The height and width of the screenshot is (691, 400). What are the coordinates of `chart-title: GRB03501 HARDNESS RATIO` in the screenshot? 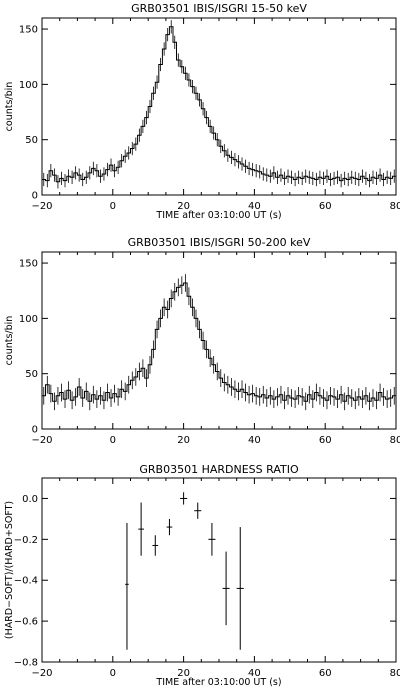 It's located at (219, 469).